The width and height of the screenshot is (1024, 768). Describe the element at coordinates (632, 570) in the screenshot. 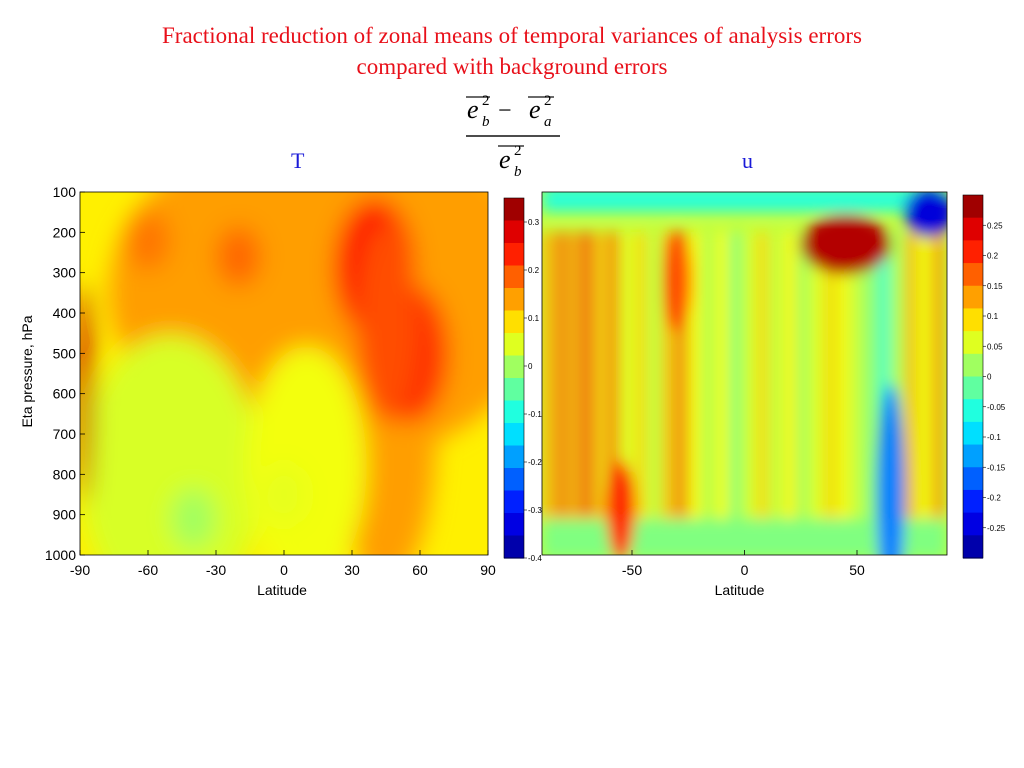

I see `x-tick-label: -50` at that location.